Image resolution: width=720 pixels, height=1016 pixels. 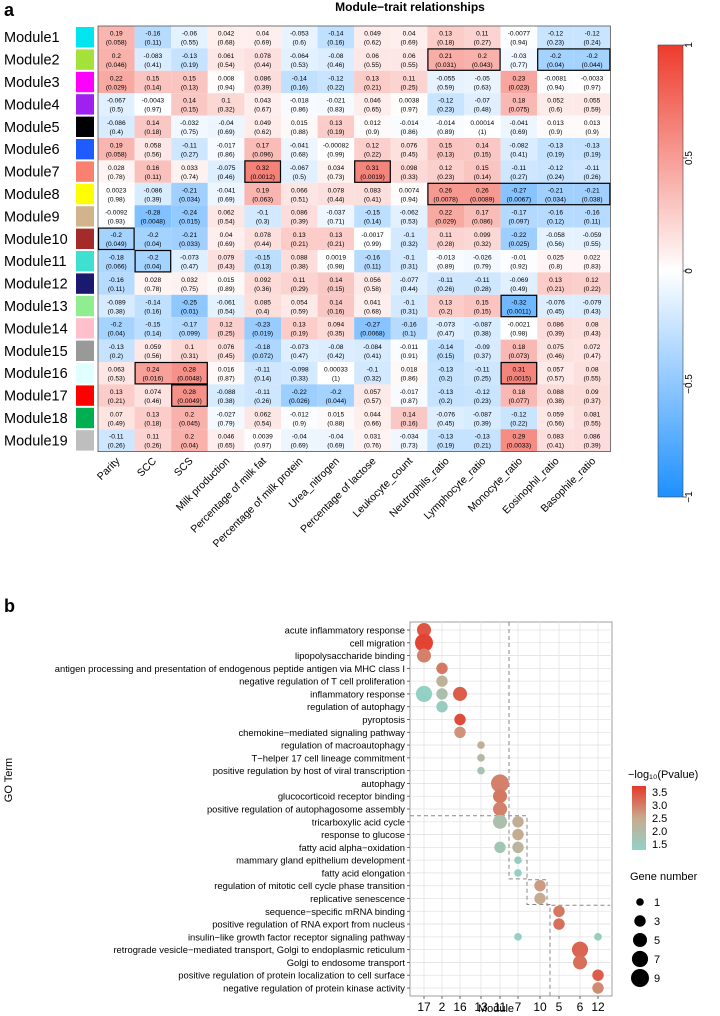 I want to click on cell-pvalue: (0.49), so click(x=116, y=423).